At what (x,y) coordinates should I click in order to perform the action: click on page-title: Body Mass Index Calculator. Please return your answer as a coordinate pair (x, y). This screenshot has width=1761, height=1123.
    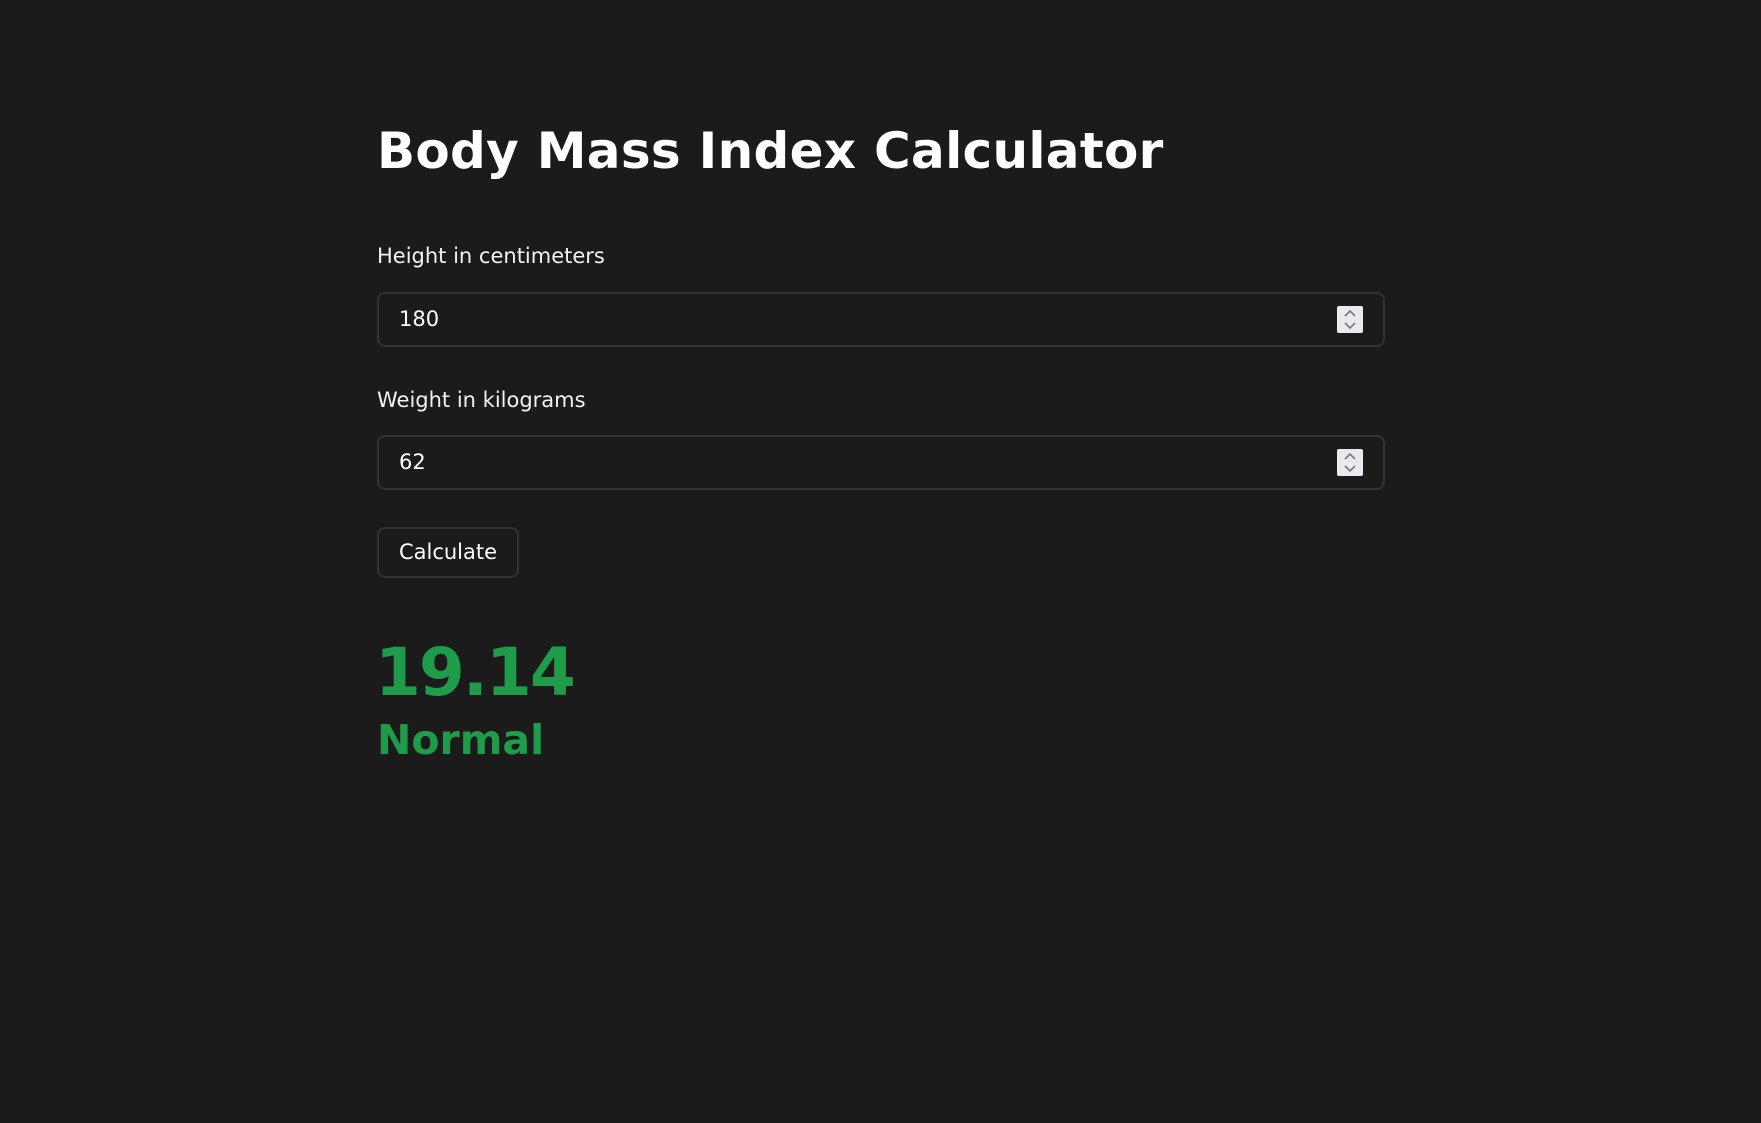
    Looking at the image, I should click on (770, 151).